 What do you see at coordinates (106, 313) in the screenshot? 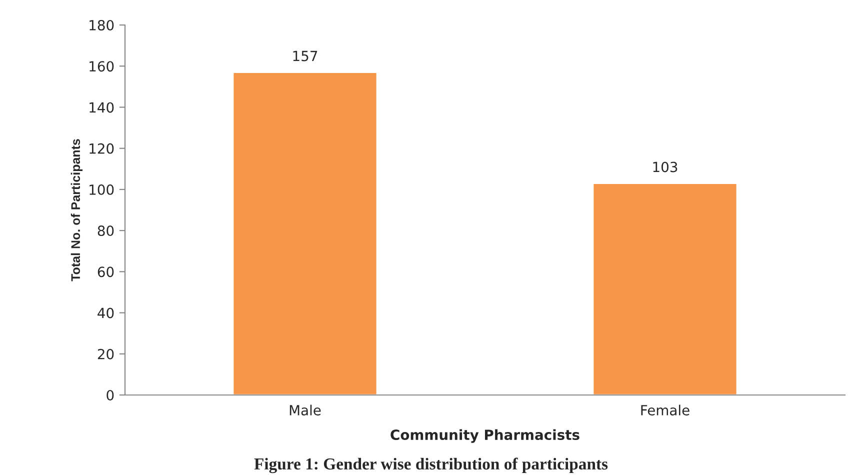
I see `y-tick-label: 40` at bounding box center [106, 313].